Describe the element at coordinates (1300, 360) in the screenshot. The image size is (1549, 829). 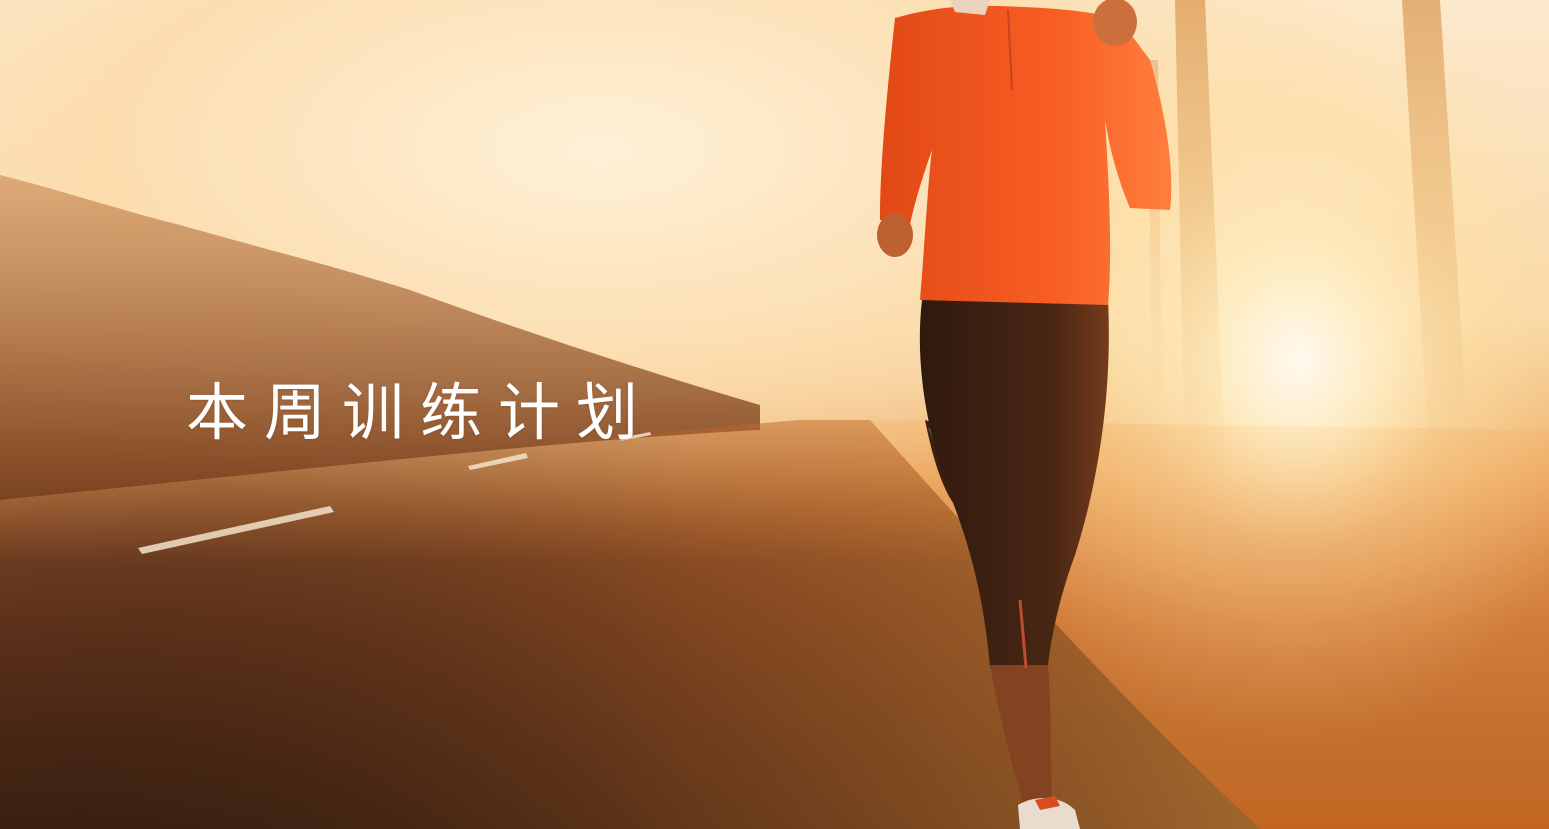
I see `sun-glow` at that location.